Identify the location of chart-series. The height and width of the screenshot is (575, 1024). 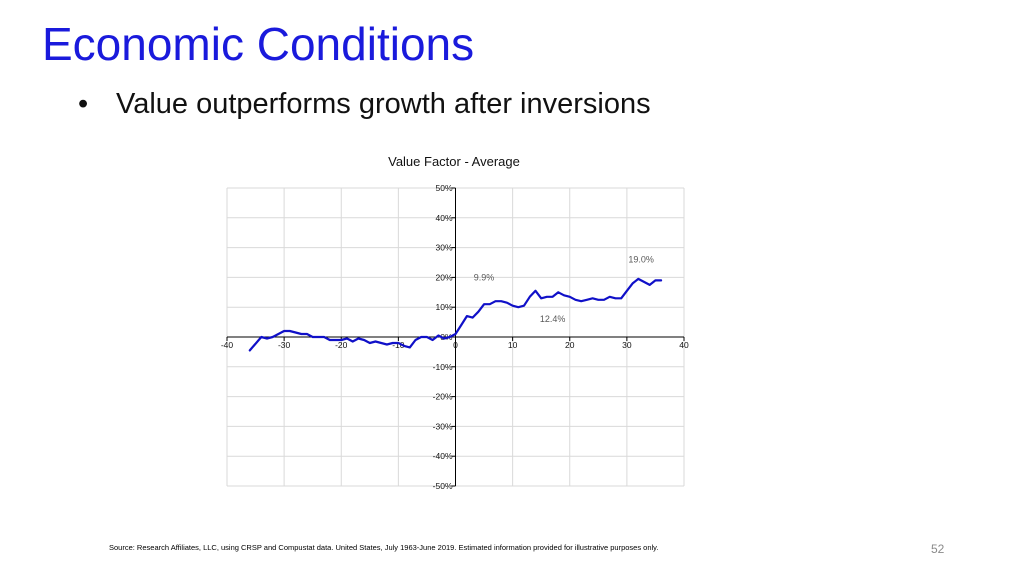
(455, 314).